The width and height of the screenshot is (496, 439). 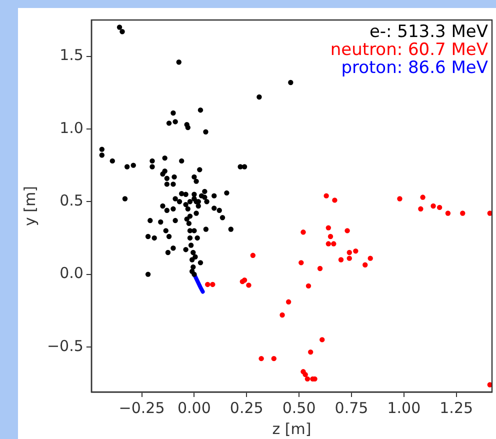 What do you see at coordinates (299, 407) in the screenshot?
I see `x-tick-label: 0.50` at bounding box center [299, 407].